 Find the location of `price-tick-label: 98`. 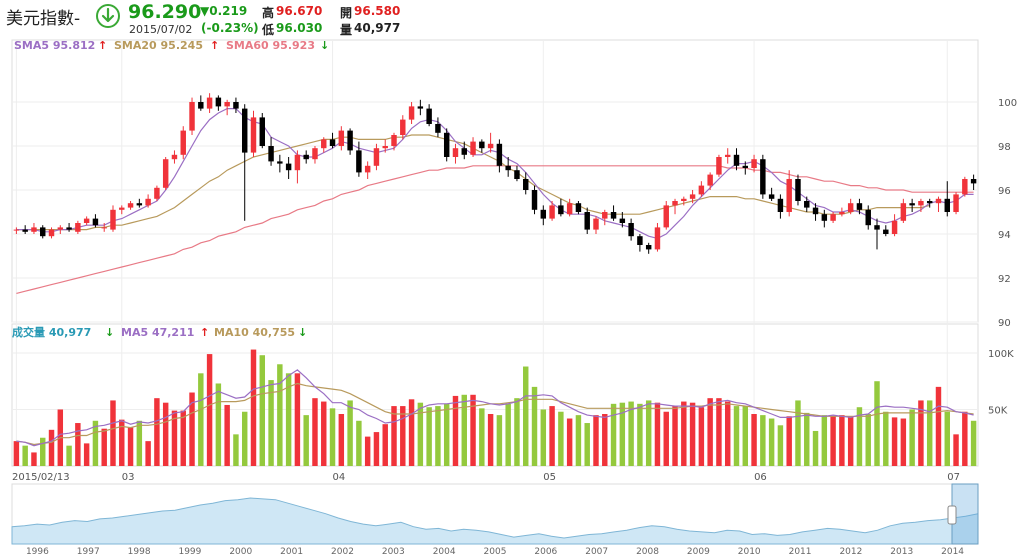

price-tick-label: 98 is located at coordinates (1004, 147).